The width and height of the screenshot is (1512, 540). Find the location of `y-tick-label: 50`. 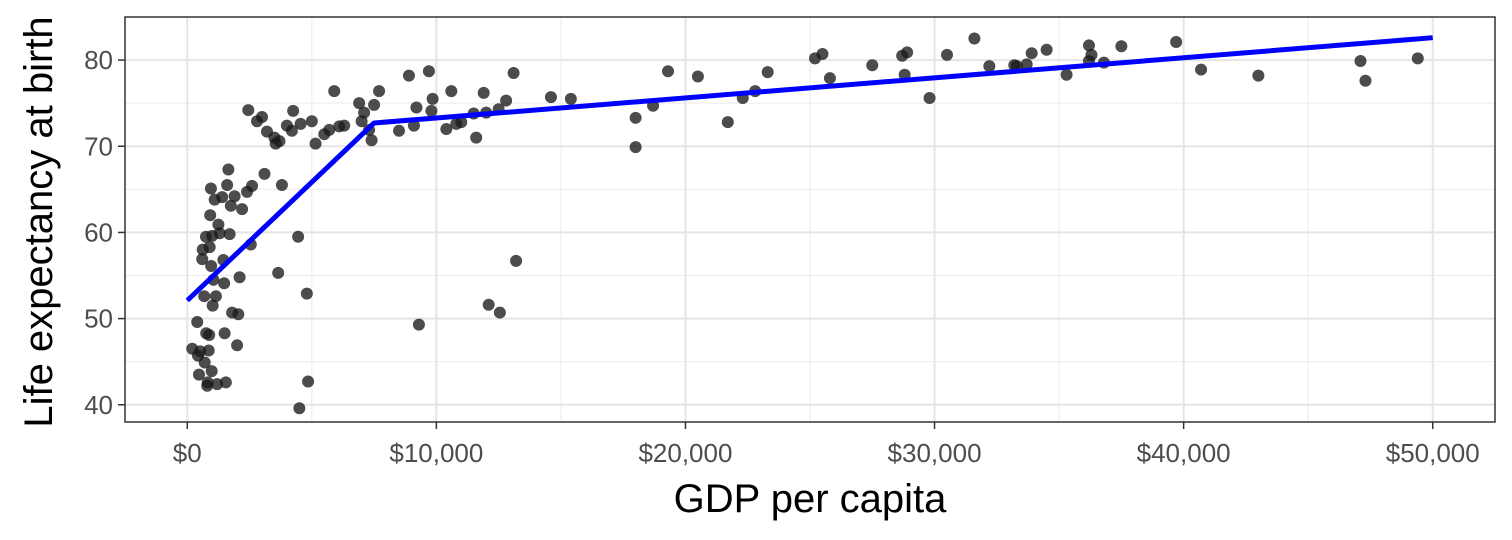

y-tick-label: 50 is located at coordinates (98, 319).